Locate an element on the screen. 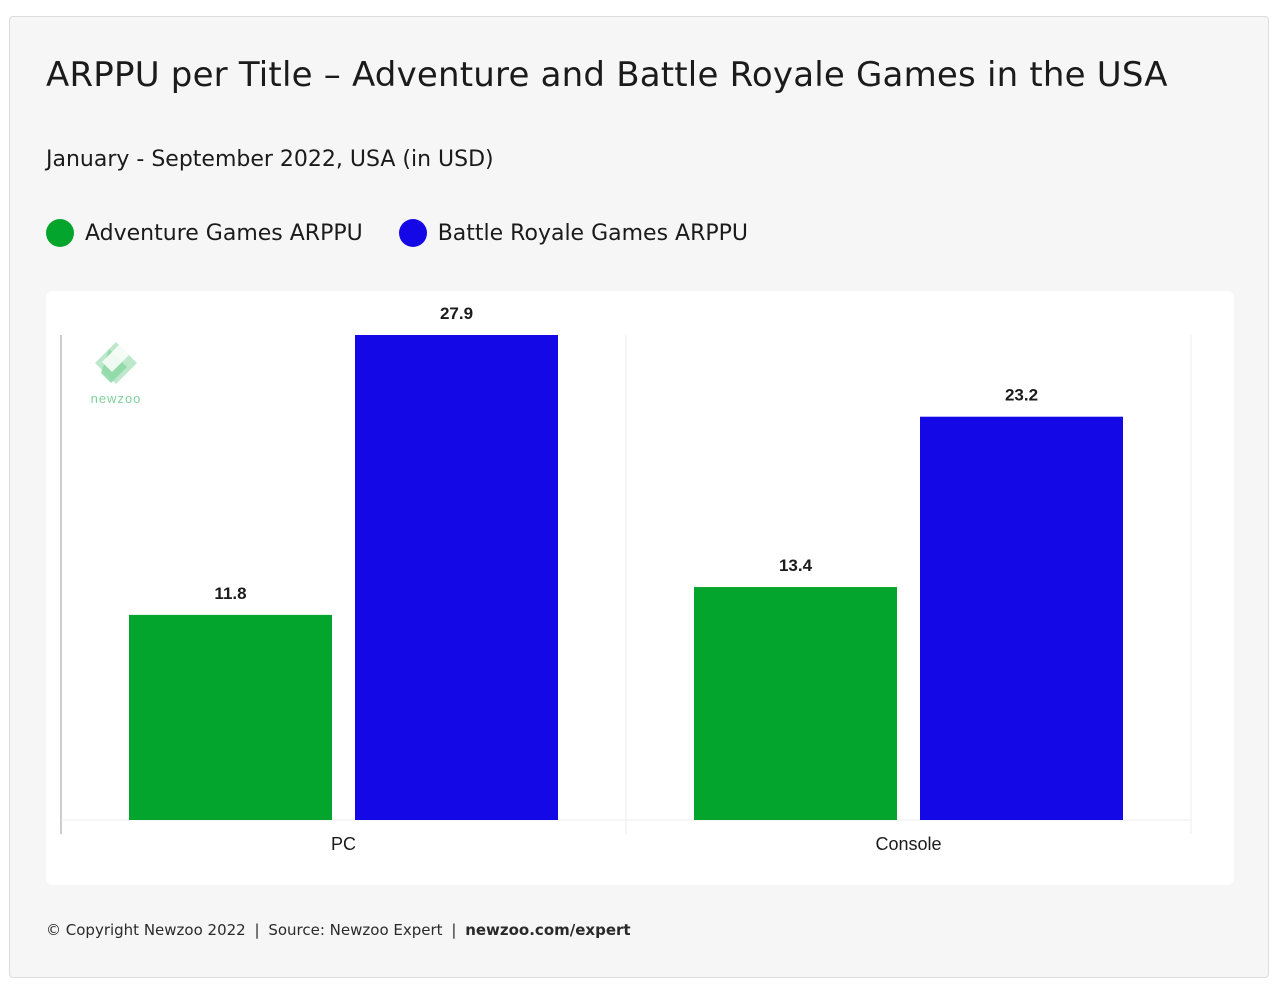 This screenshot has width=1280, height=992. data-label-adventure-console: 13.4 is located at coordinates (796, 565).